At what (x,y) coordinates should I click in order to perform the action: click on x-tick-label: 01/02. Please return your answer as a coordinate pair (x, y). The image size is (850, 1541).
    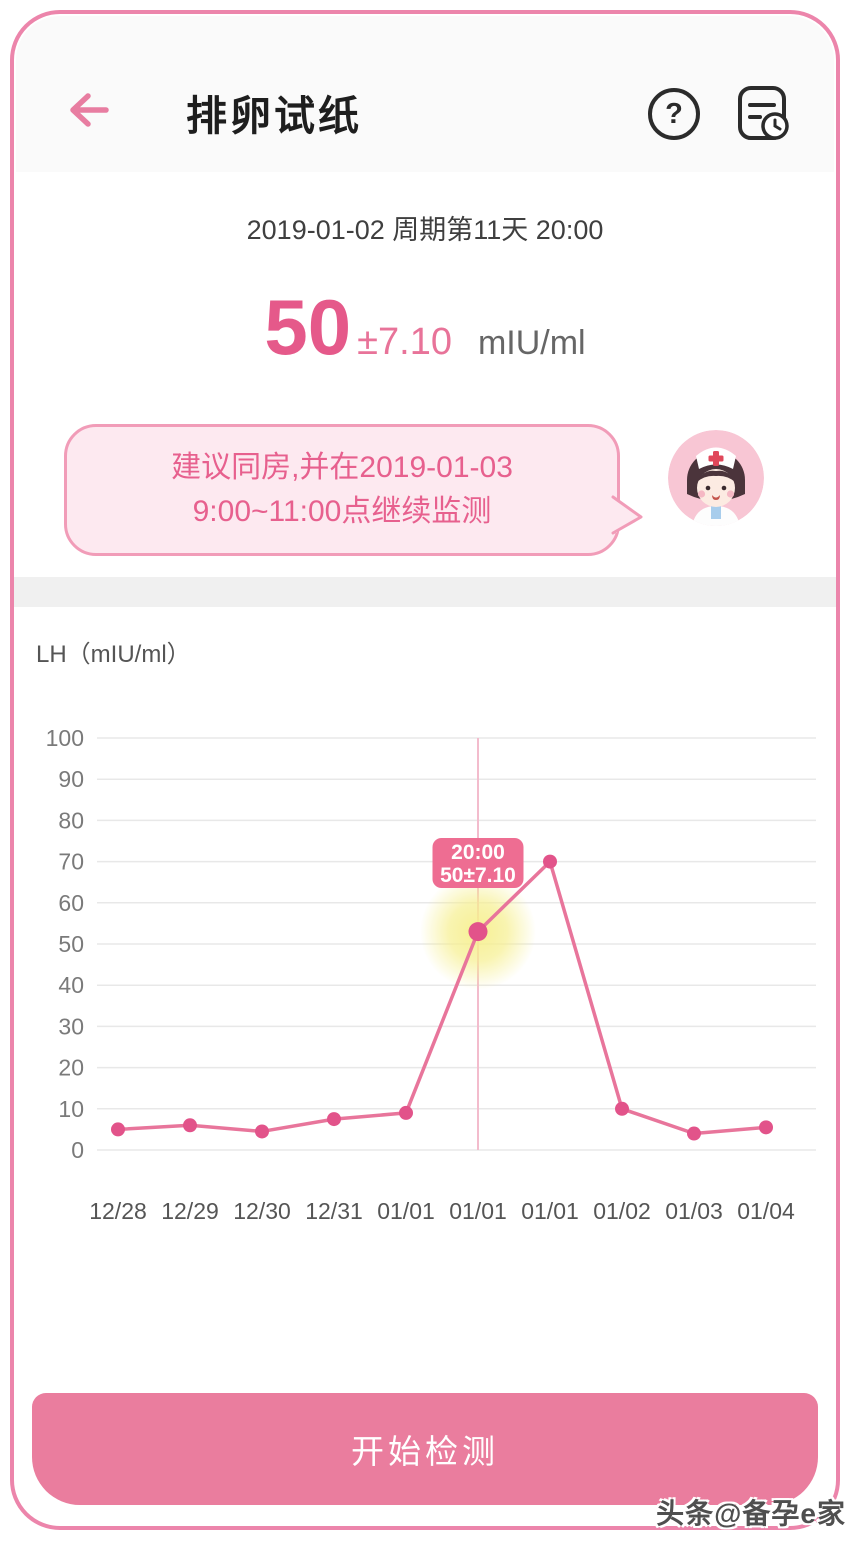
    Looking at the image, I should click on (622, 1211).